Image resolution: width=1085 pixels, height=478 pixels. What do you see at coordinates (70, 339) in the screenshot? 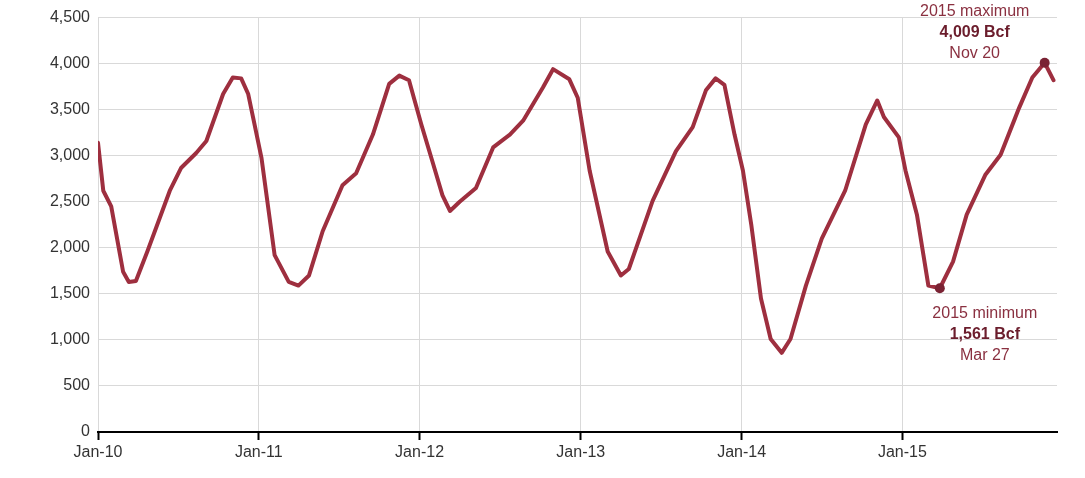
I see `y-tick-label: 1,000` at bounding box center [70, 339].